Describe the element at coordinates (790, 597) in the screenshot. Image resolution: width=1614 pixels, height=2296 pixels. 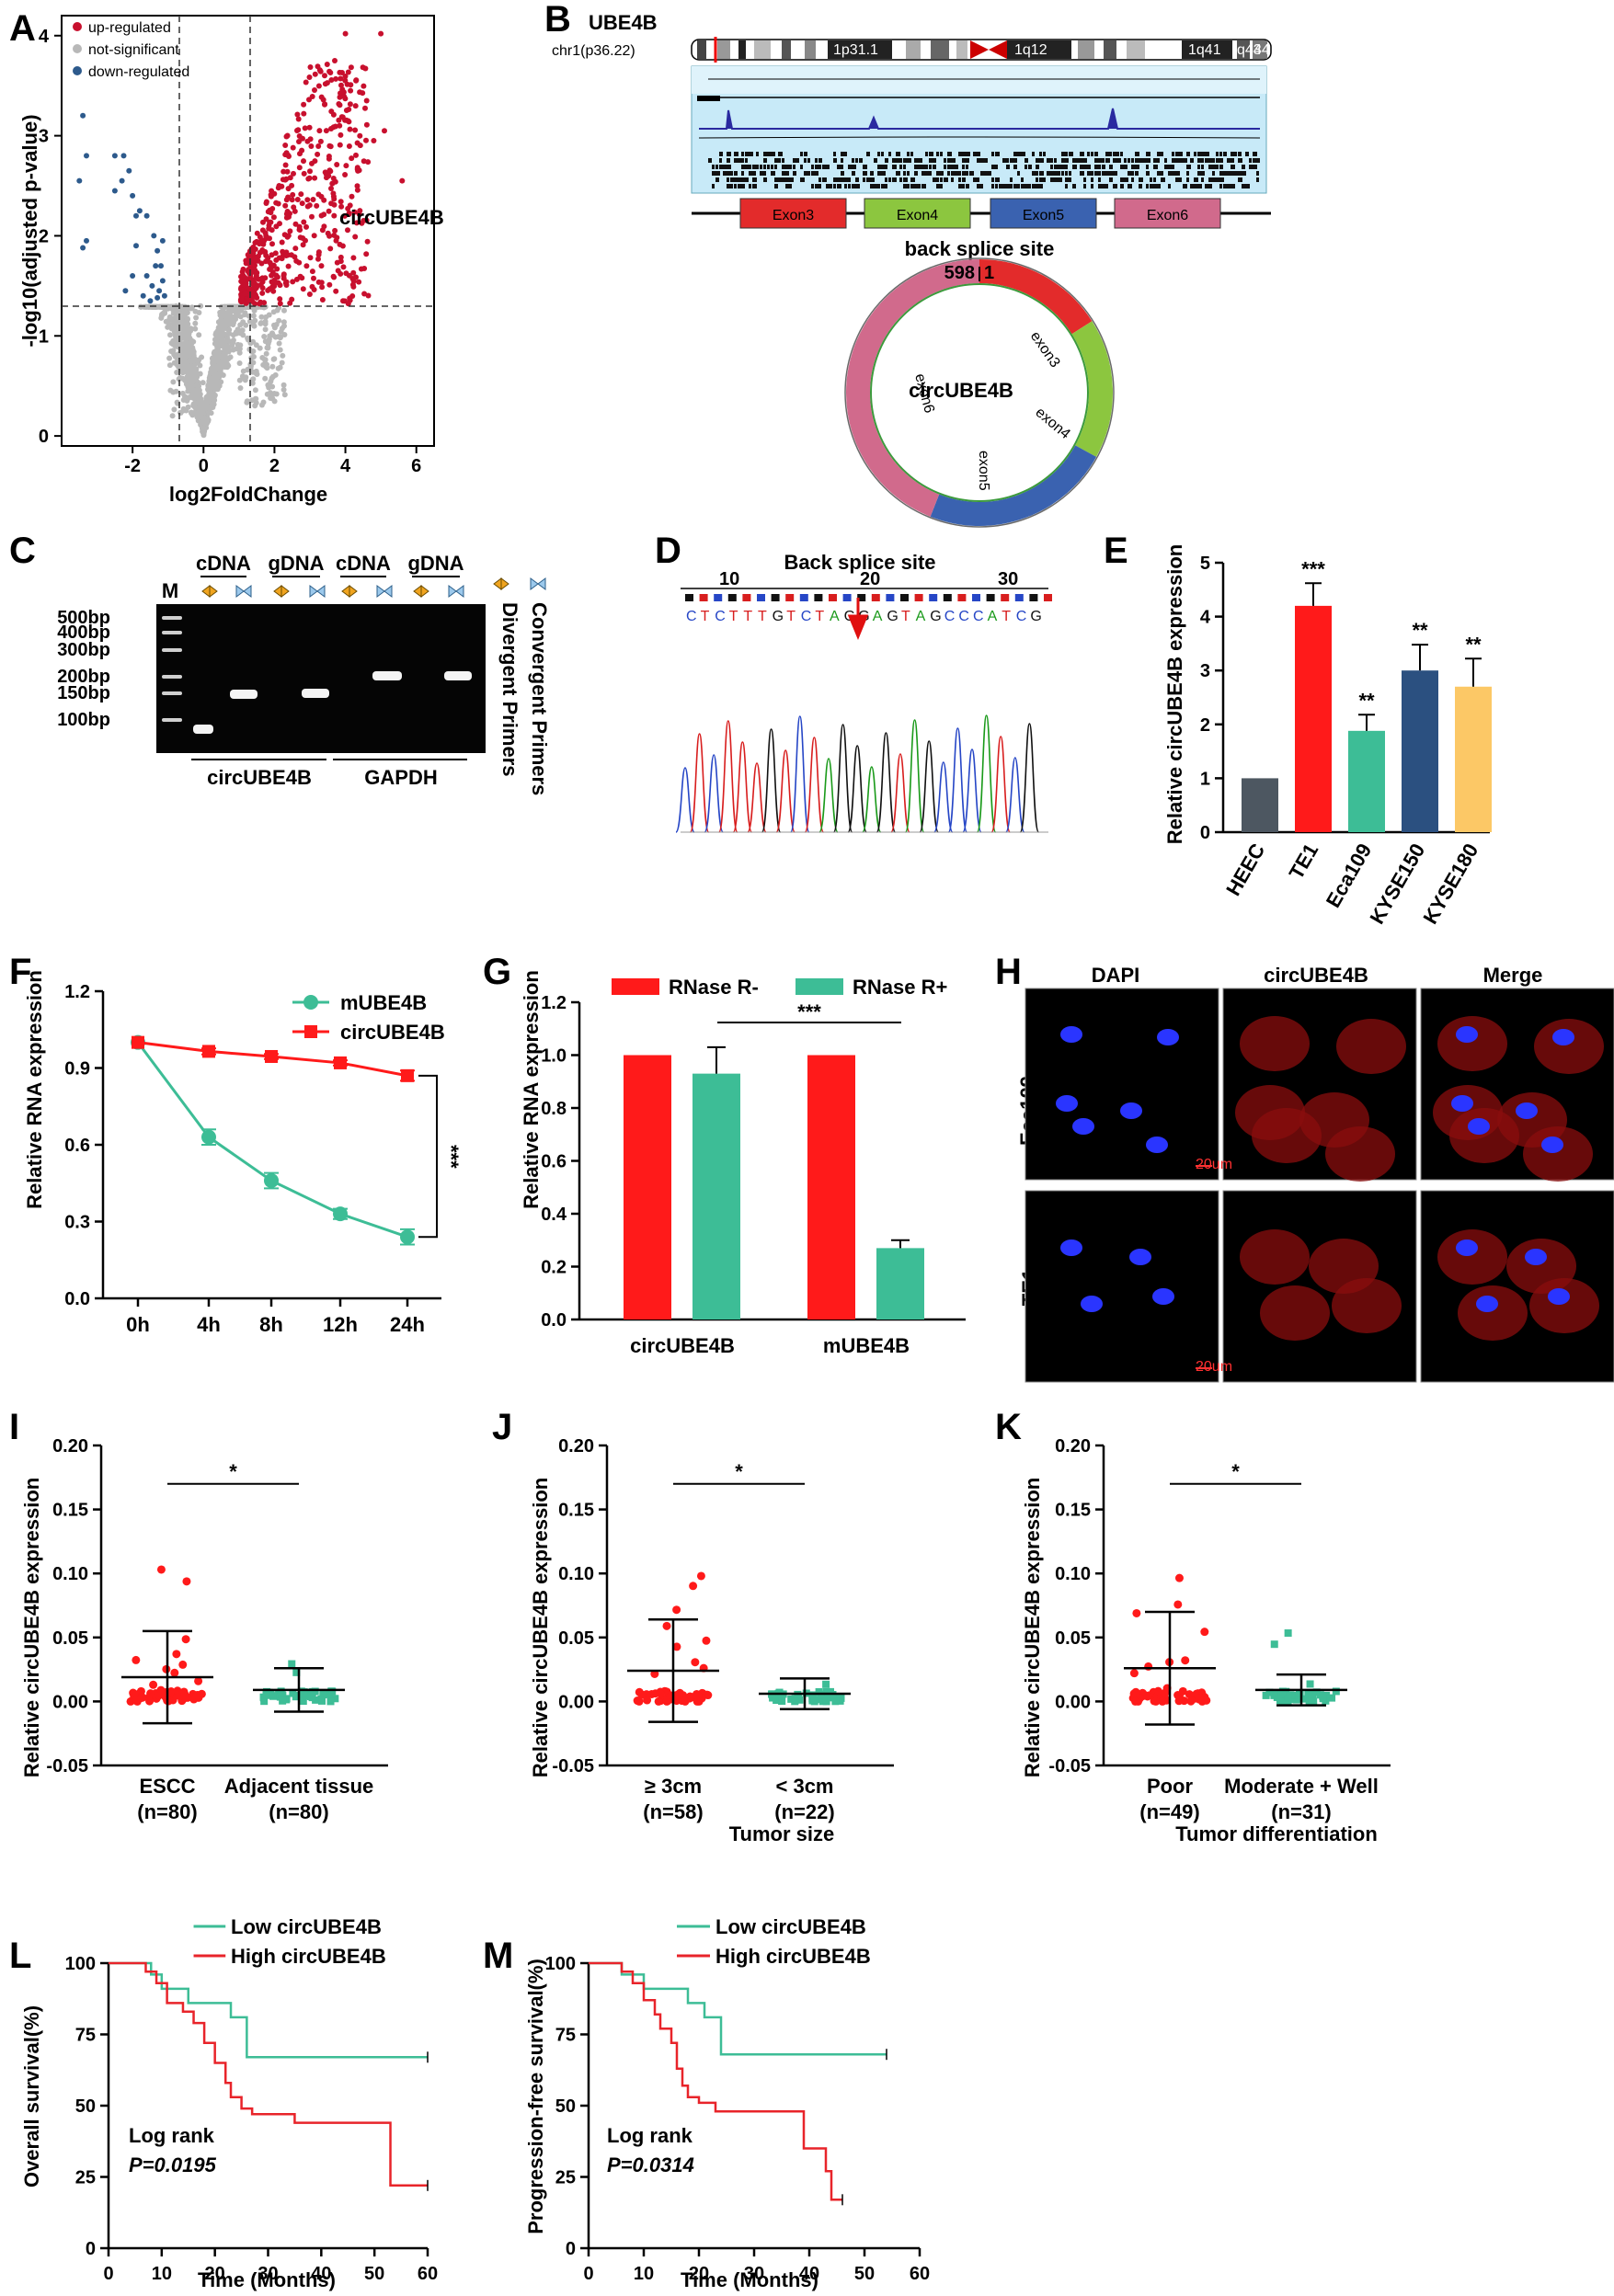
I see `base-quality-block` at that location.